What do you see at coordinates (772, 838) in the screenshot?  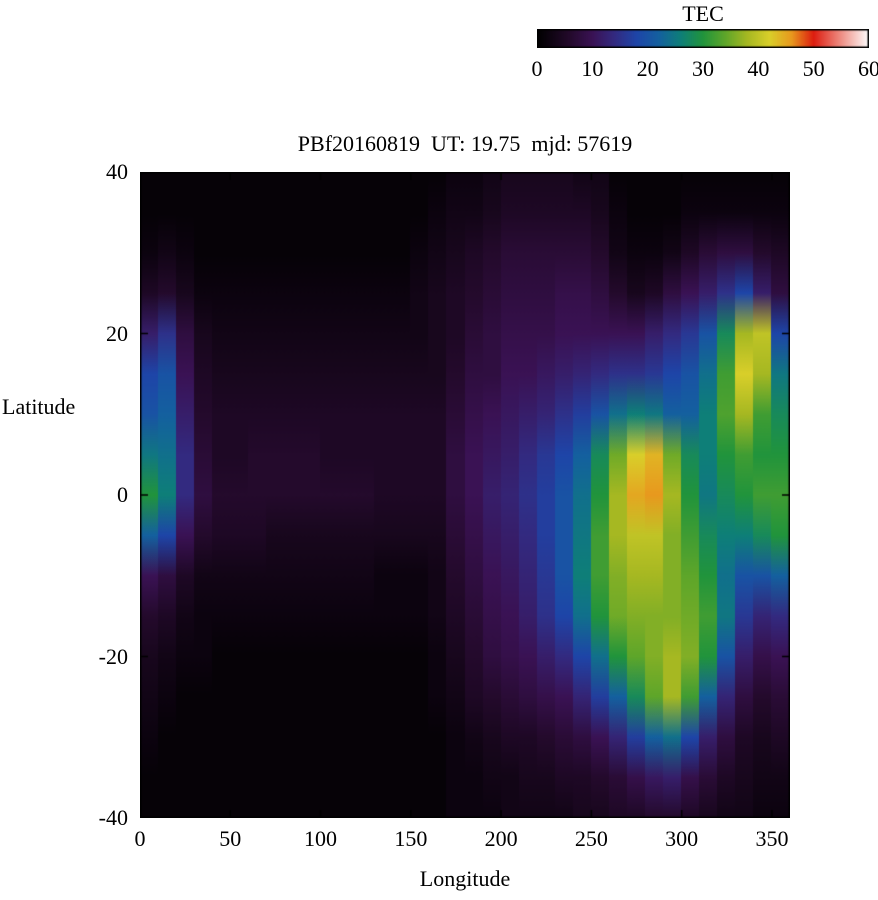 I see `x-tick-label: 350` at bounding box center [772, 838].